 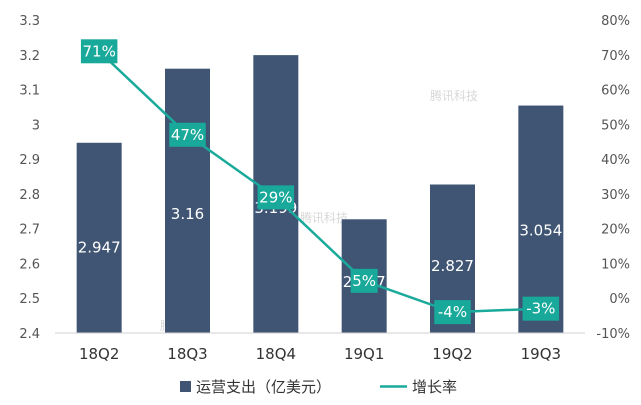 What do you see at coordinates (187, 354) in the screenshot?
I see `x-axis-tick-label: 18Q3` at bounding box center [187, 354].